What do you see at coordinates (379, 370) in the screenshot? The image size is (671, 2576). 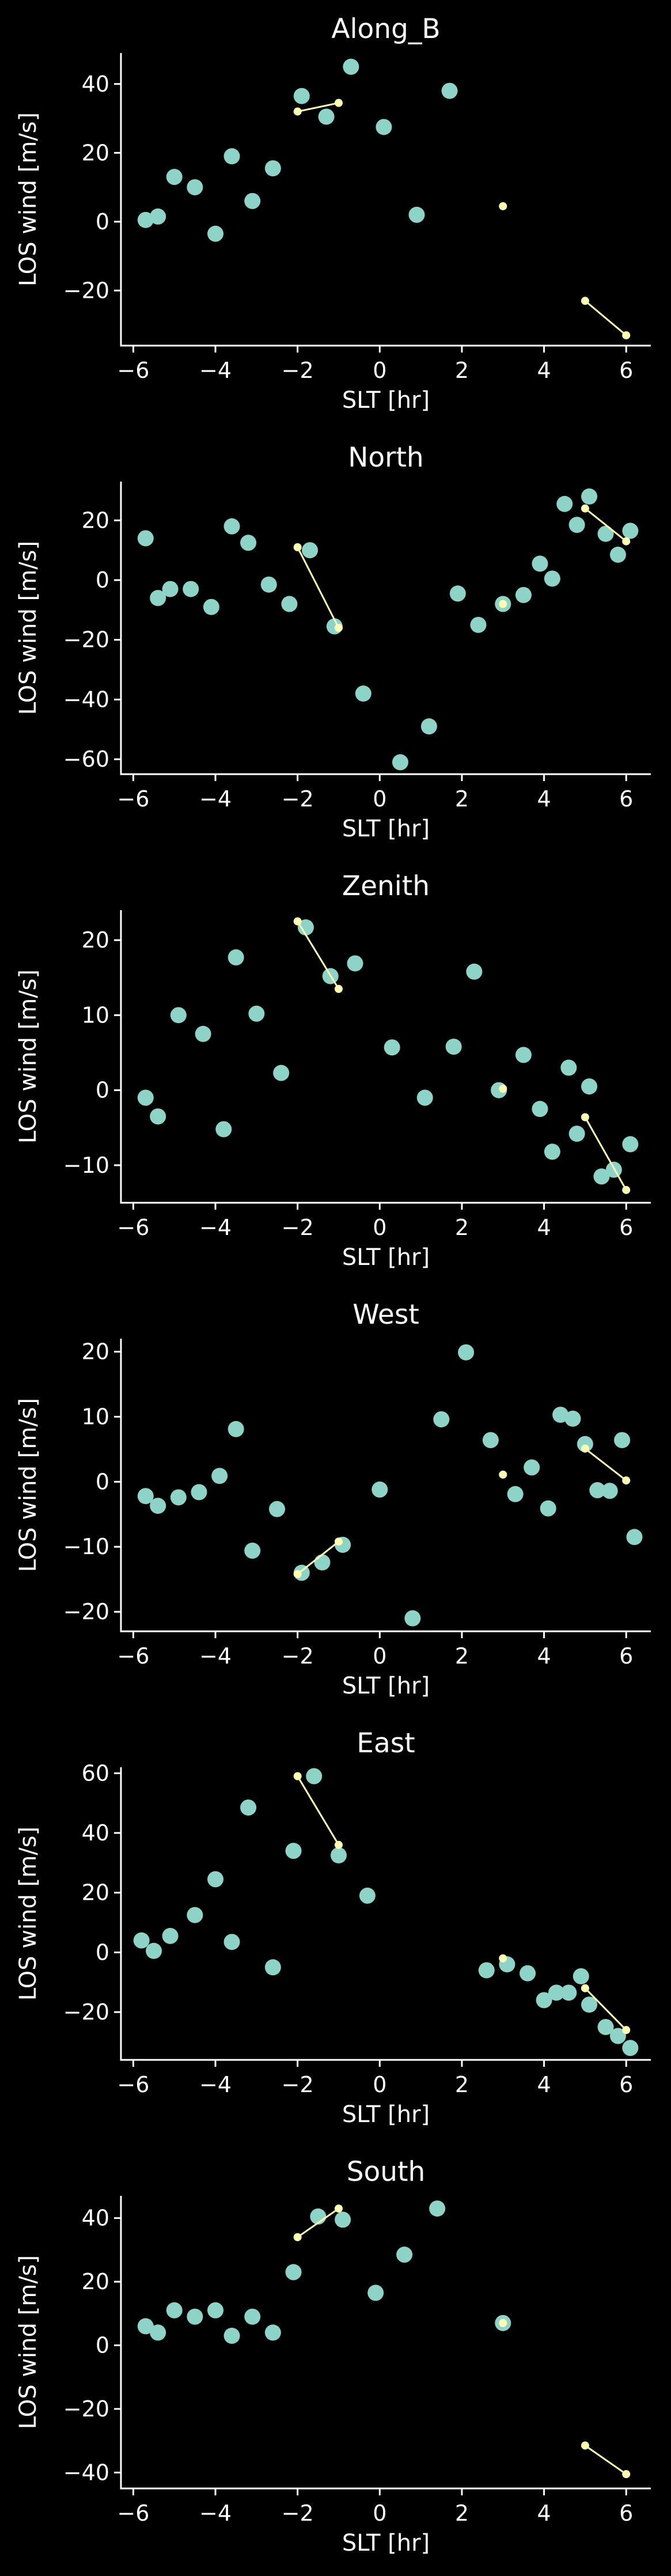 I see `x-tick-label: 0` at bounding box center [379, 370].